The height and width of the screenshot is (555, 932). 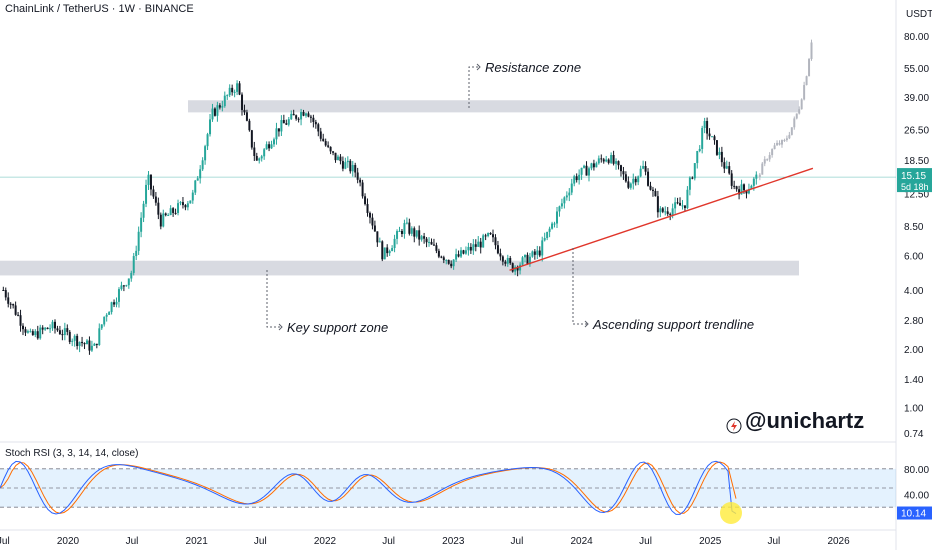 What do you see at coordinates (795, 421) in the screenshot?
I see `watermark: @unichartz` at bounding box center [795, 421].